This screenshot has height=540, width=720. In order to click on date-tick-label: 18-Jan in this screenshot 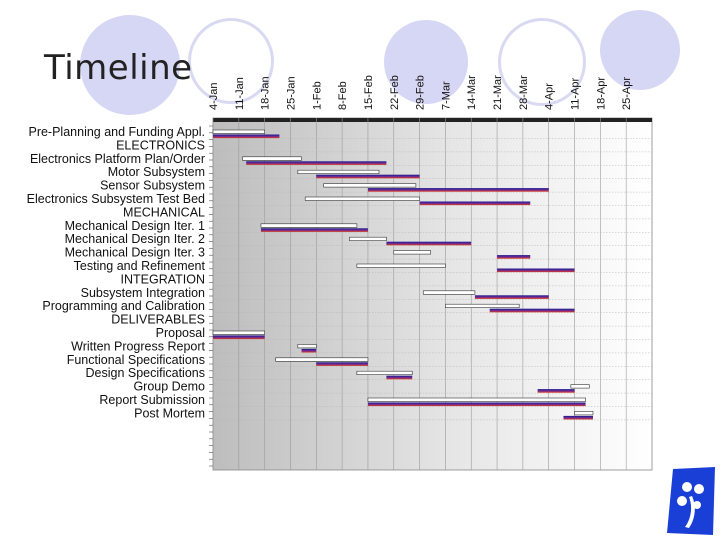, I will do `click(266, 93)`.